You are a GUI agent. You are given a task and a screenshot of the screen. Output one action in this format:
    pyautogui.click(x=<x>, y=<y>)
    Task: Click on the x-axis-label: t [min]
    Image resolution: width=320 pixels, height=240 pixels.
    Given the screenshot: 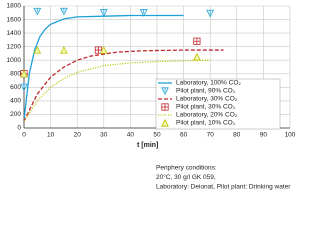 What is the action you would take?
    pyautogui.click(x=147, y=145)
    